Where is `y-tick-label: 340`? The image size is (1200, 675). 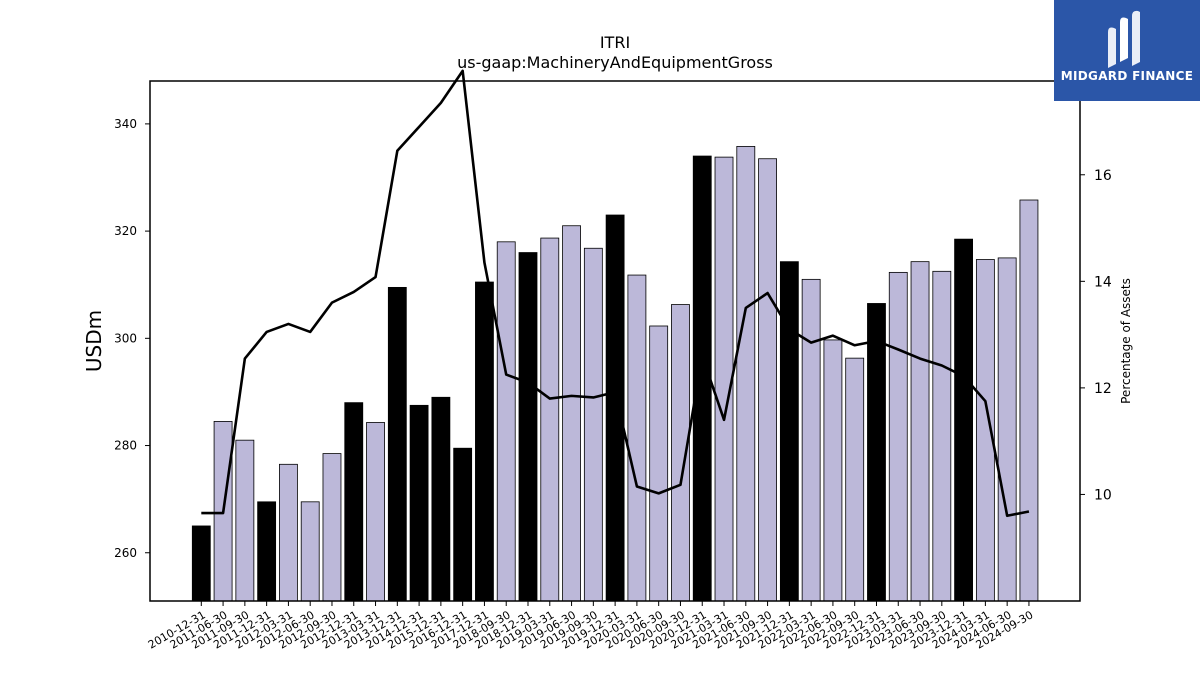
y-tick-label: 340 is located at coordinates (125, 124).